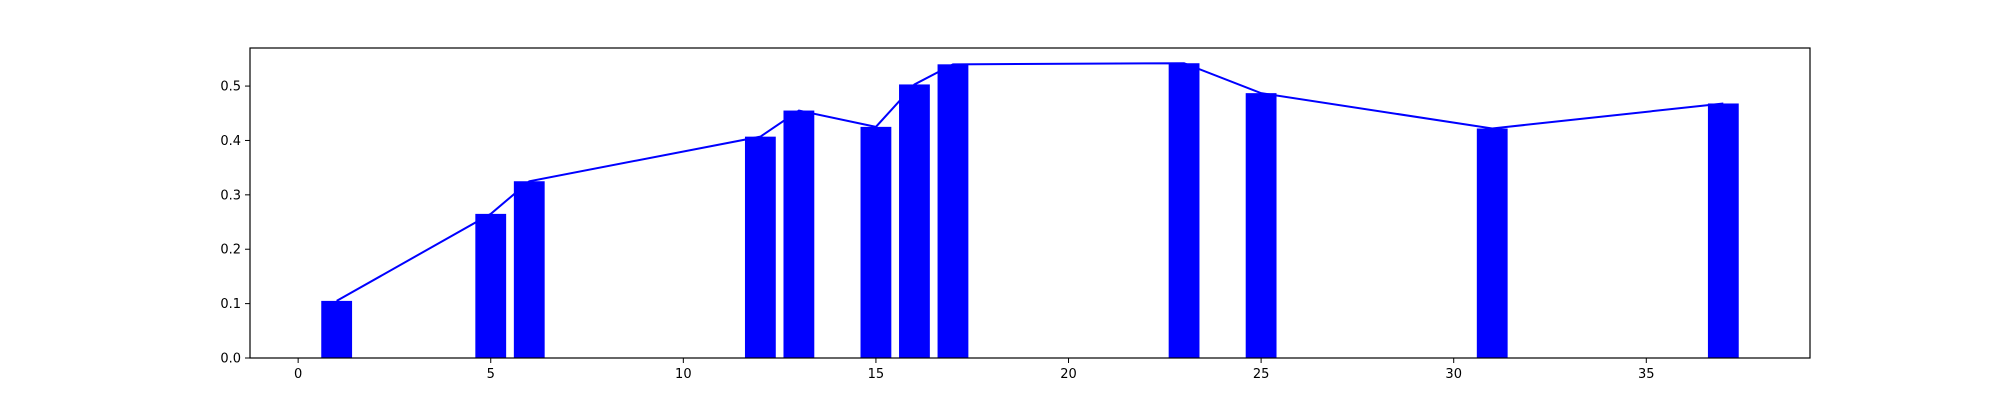  Describe the element at coordinates (230, 250) in the screenshot. I see `y-tick-label-2: 0.2` at that location.